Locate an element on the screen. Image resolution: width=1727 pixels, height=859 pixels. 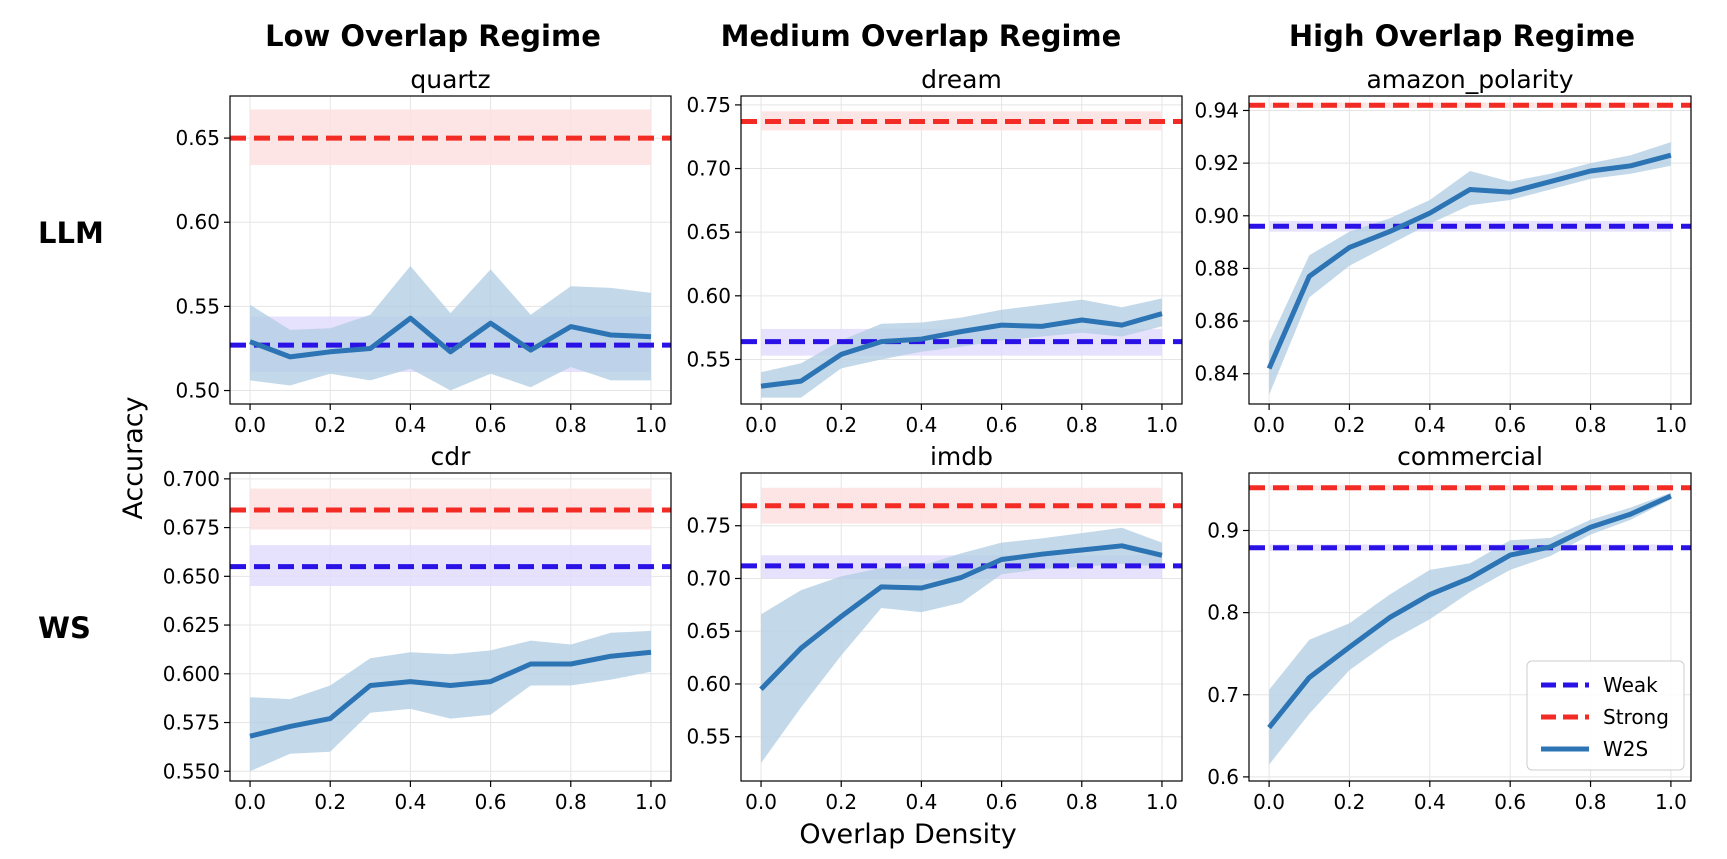
y-tick-label: 0.550 is located at coordinates (191, 771).